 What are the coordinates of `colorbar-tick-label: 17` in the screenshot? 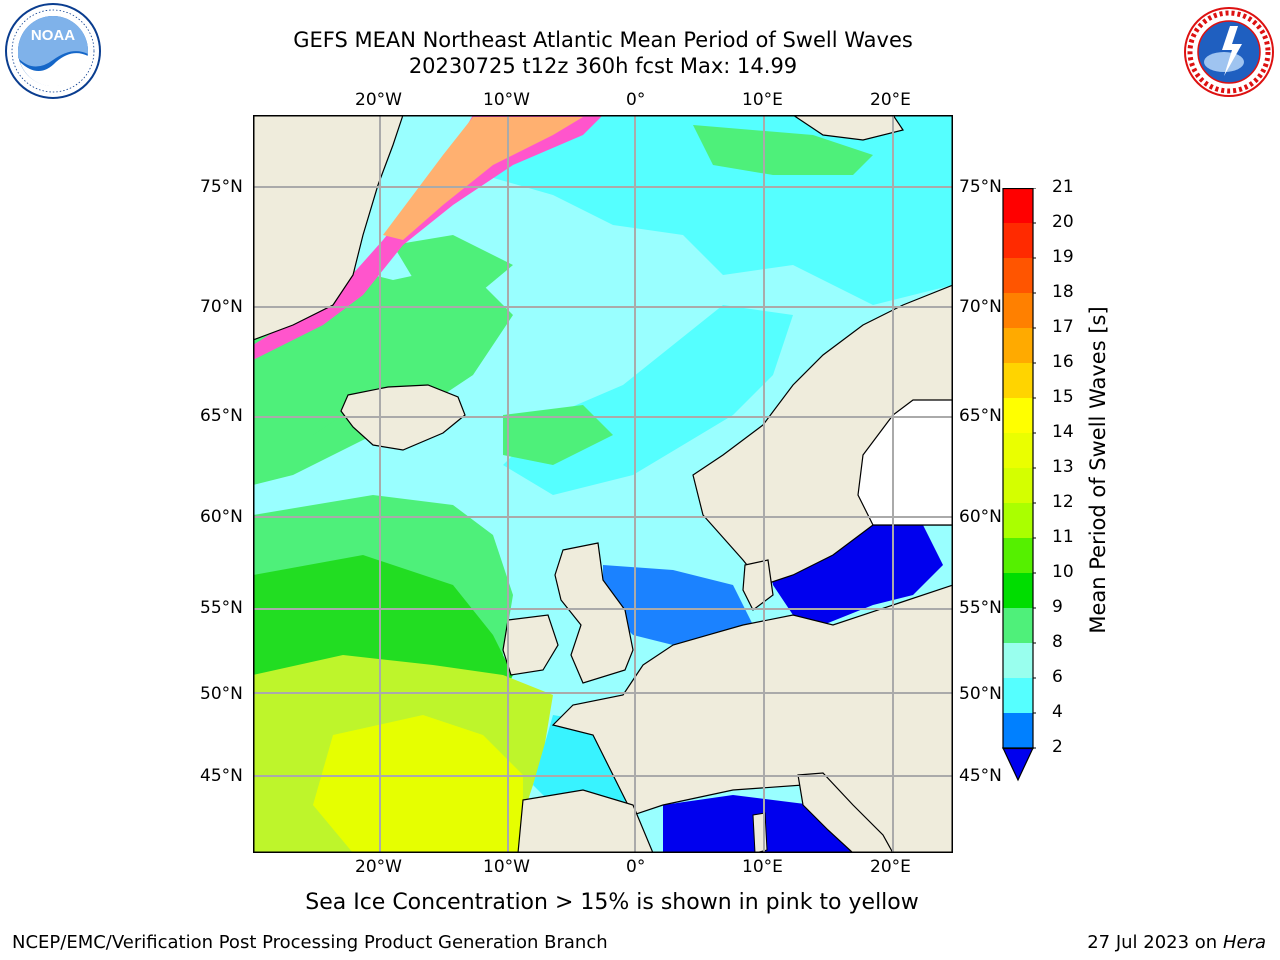 It's located at (1063, 327).